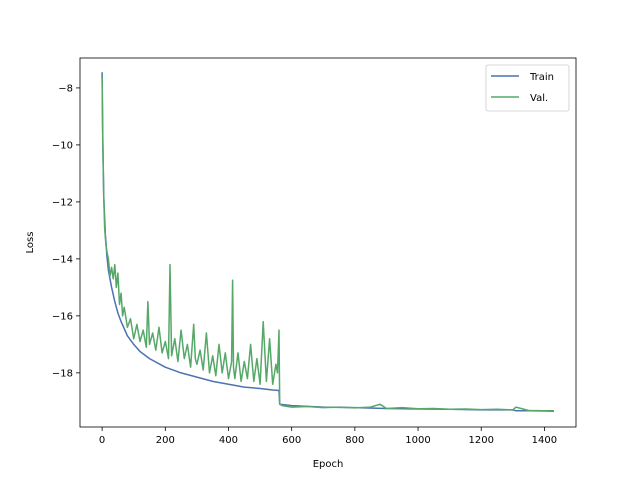 This screenshot has height=480, width=640. Describe the element at coordinates (62, 259) in the screenshot. I see `y-tick-label: −14` at that location.